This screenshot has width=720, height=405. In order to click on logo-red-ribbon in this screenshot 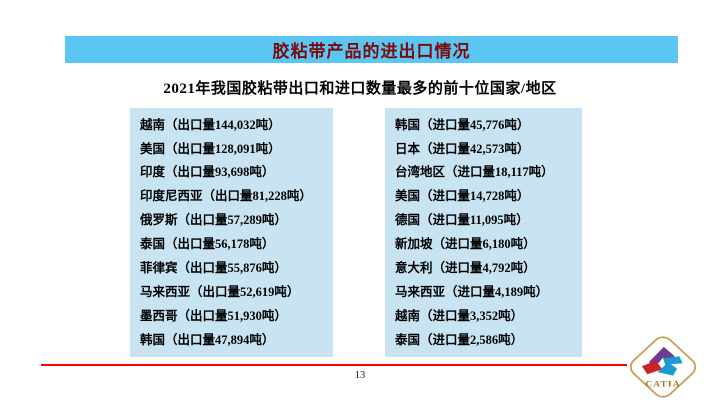, I will do `click(652, 367)`.